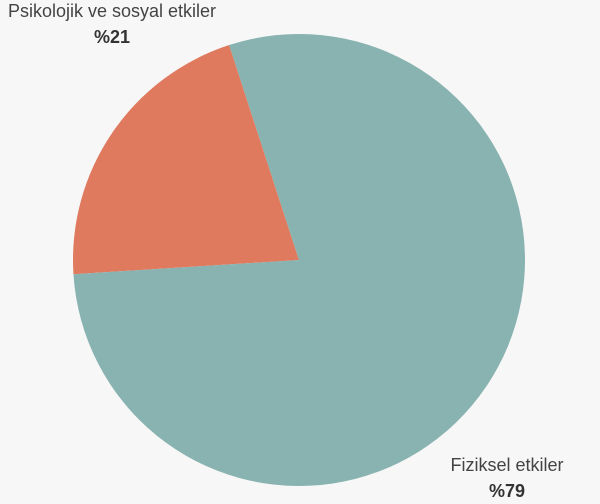 Image resolution: width=600 pixels, height=504 pixels. What do you see at coordinates (507, 491) in the screenshot?
I see `value-label: %79` at bounding box center [507, 491].